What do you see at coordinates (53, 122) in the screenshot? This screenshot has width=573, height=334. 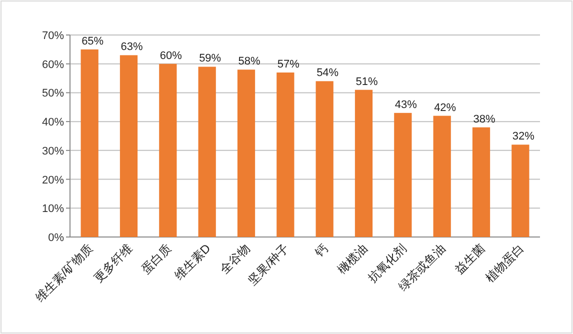 I see `y-tick-label: 40%` at bounding box center [53, 122].